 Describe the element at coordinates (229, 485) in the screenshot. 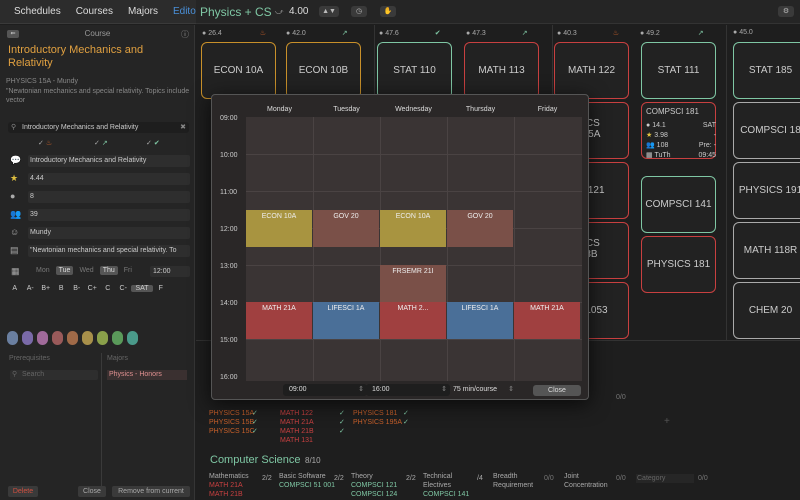

I see `category-mathematics: Mathematics MATH 21A MATH 21B` at that location.